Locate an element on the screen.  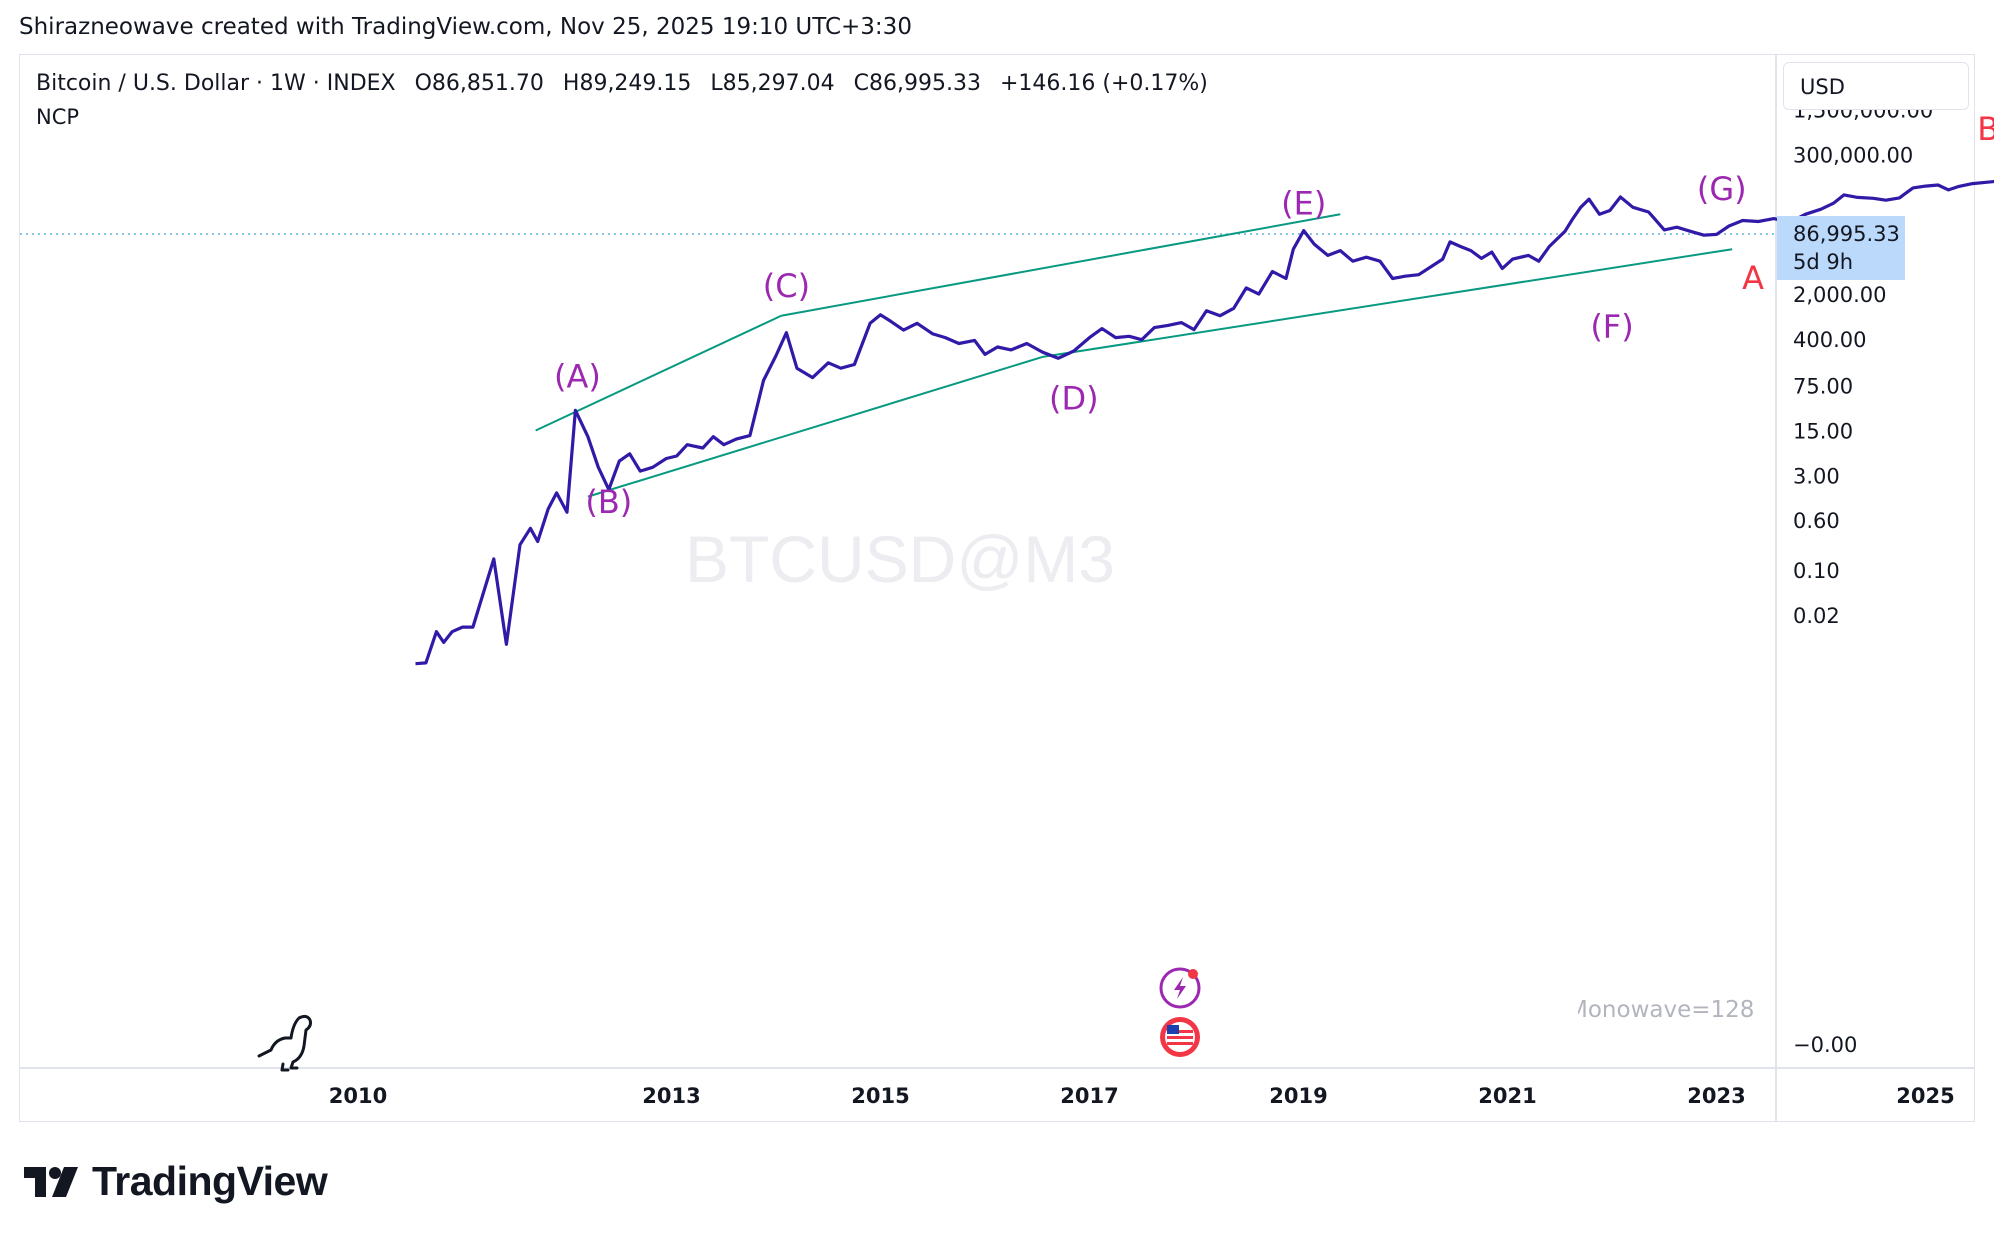
monowave-text: Monowave=128 is located at coordinates (1666, 1010).